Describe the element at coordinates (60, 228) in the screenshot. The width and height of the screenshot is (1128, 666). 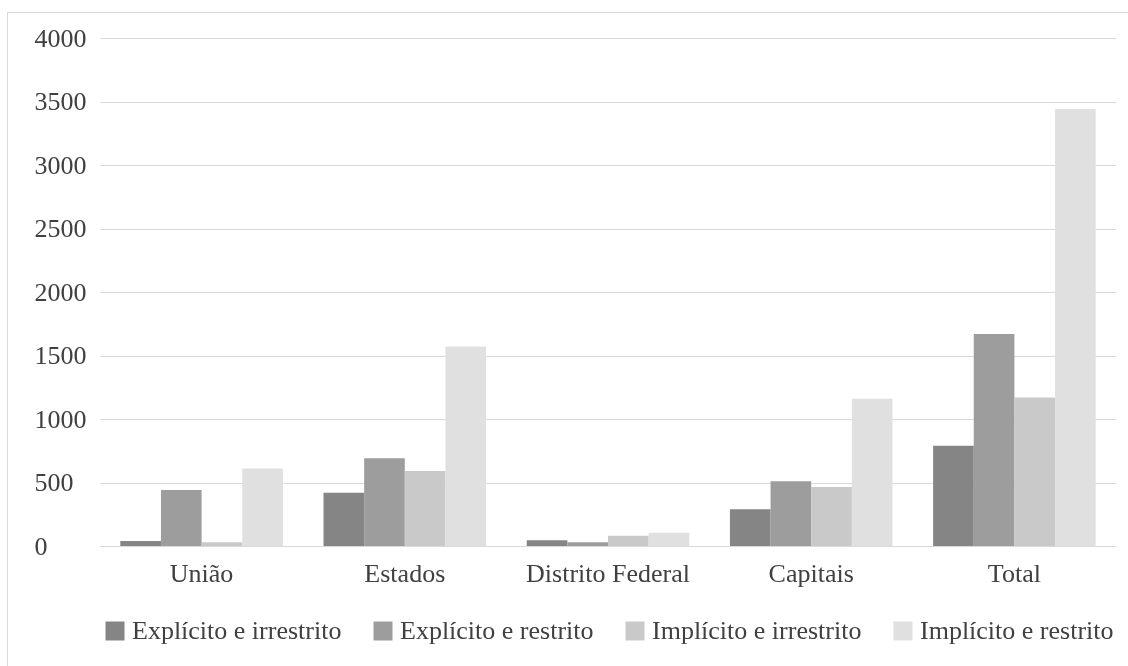
I see `y-tick-label: 2500` at that location.